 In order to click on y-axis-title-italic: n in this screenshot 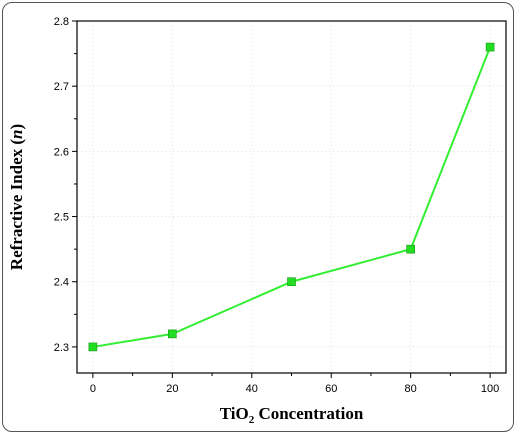, I will do `click(16, 133)`.